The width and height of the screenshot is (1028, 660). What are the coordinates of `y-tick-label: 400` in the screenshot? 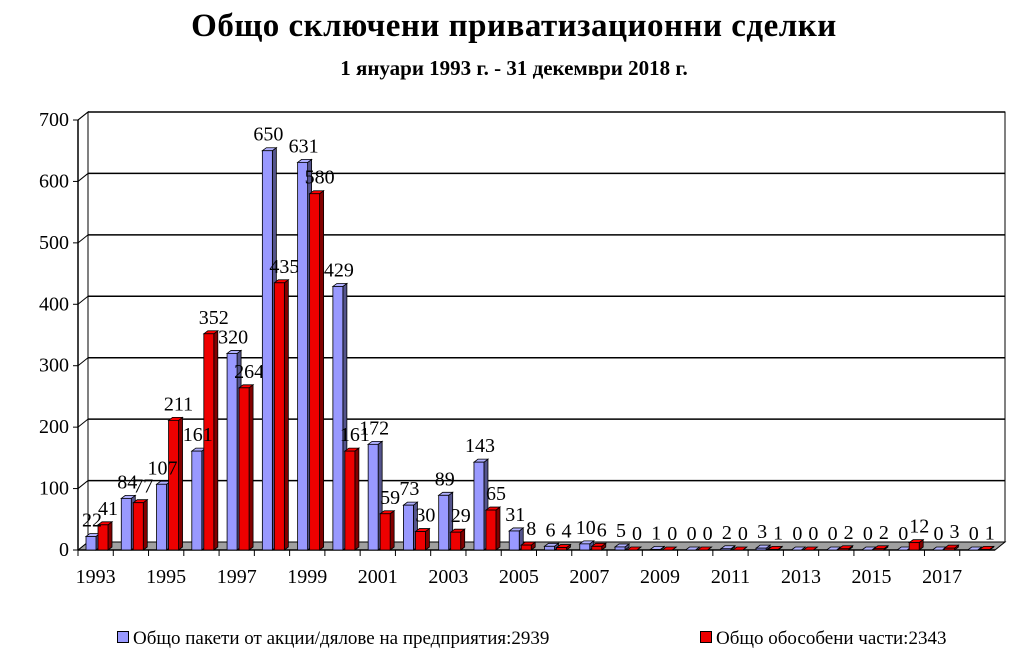 It's located at (54, 304).